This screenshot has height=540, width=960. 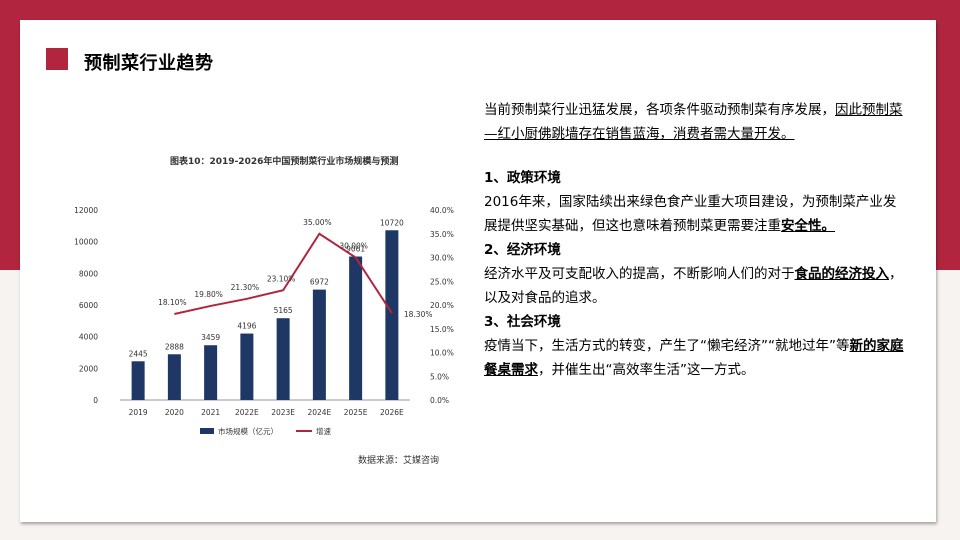 I want to click on bar-value-label: 9061, so click(x=355, y=249).